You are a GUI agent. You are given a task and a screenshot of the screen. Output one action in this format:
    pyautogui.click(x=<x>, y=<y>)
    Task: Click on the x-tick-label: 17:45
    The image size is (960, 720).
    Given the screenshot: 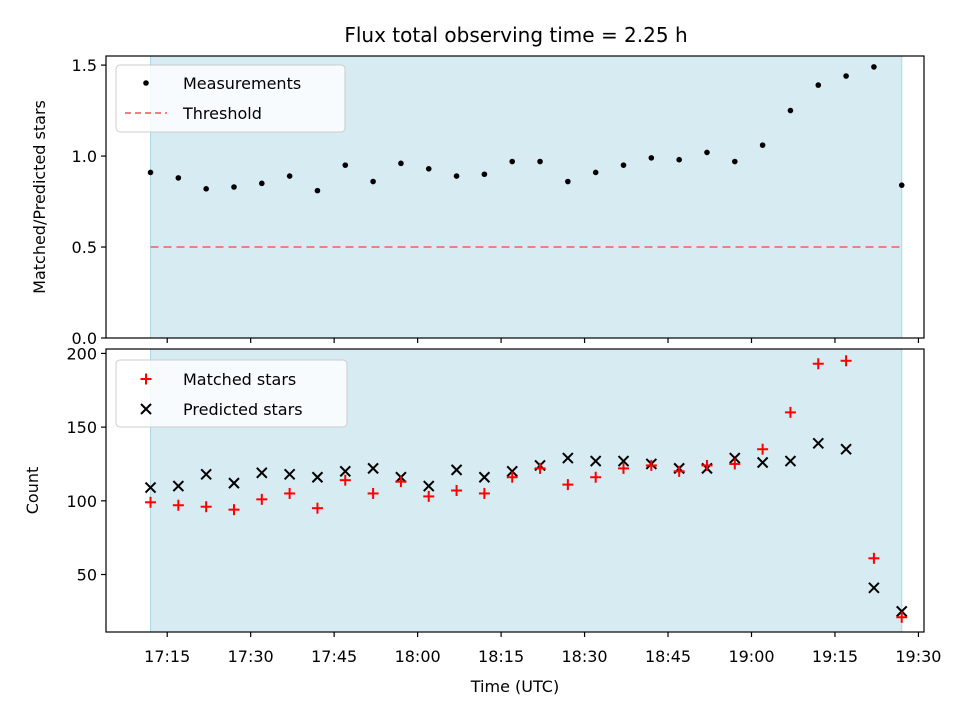 What is the action you would take?
    pyautogui.click(x=334, y=656)
    